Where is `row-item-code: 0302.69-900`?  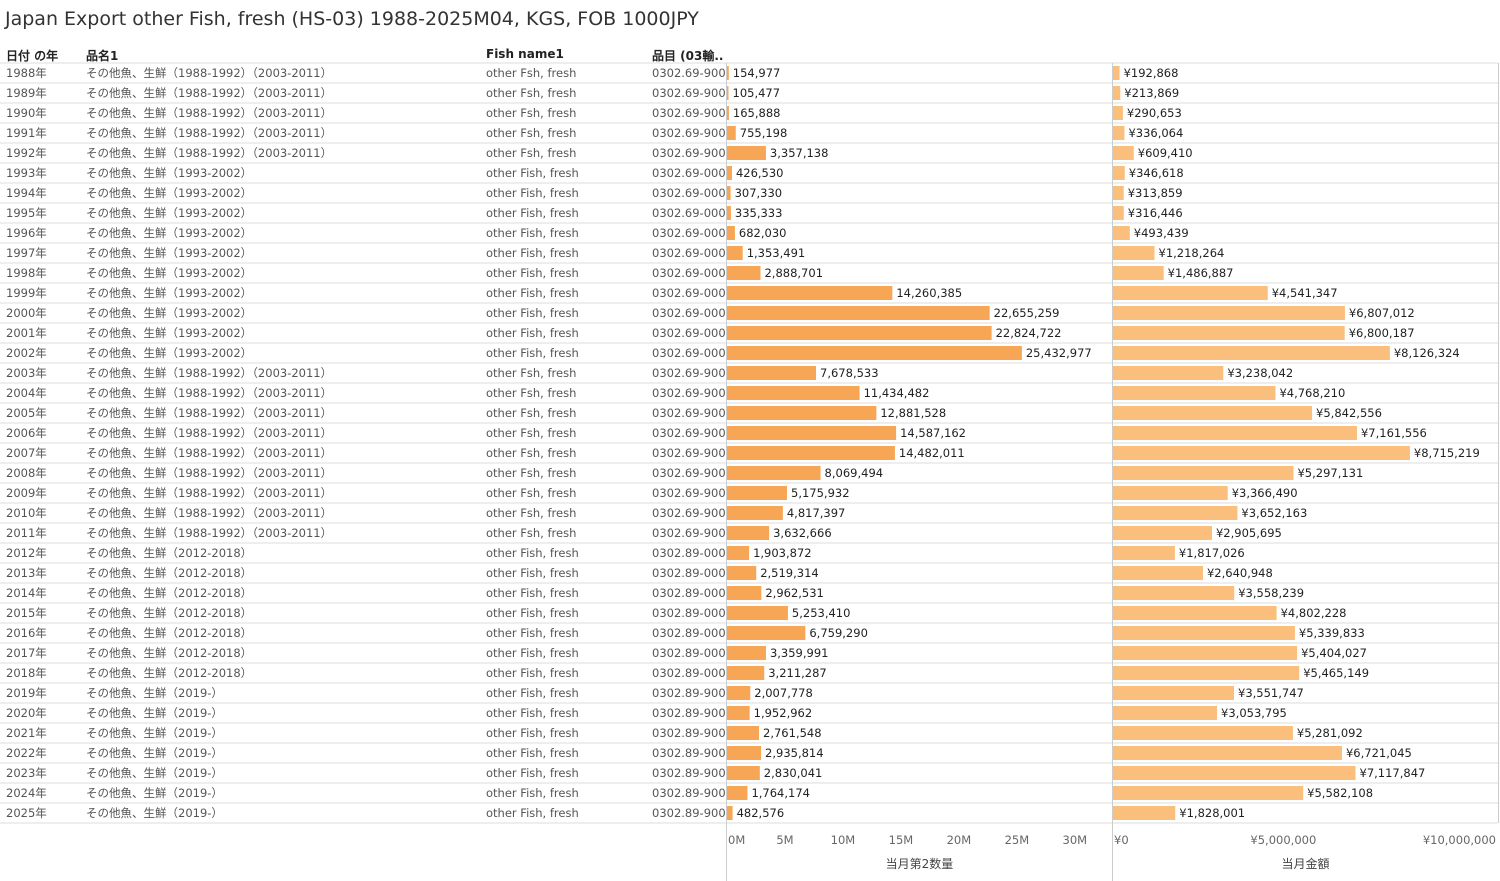
row-item-code: 0302.69-900 is located at coordinates (689, 393).